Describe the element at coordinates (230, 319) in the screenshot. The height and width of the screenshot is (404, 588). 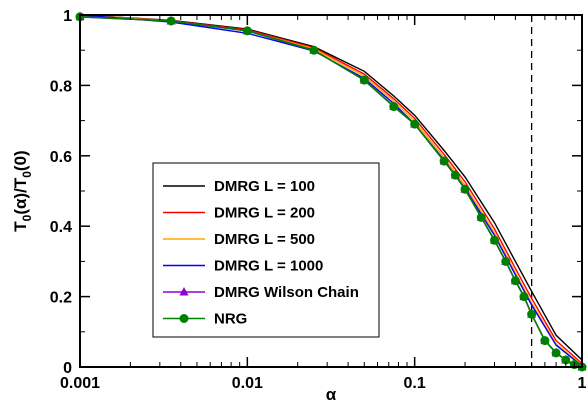
I see `legend-label-5: NRG` at that location.